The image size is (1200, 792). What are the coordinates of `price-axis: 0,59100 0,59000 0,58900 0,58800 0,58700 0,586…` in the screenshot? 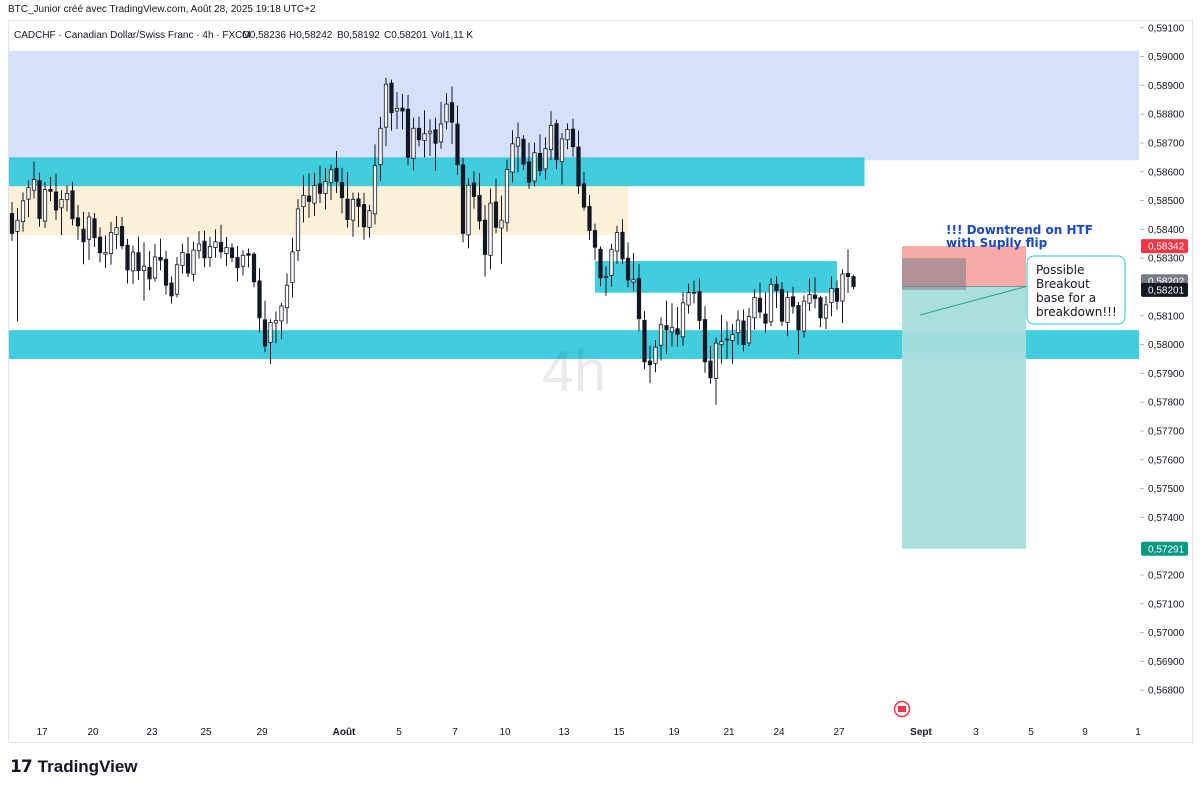 It's located at (1164, 360).